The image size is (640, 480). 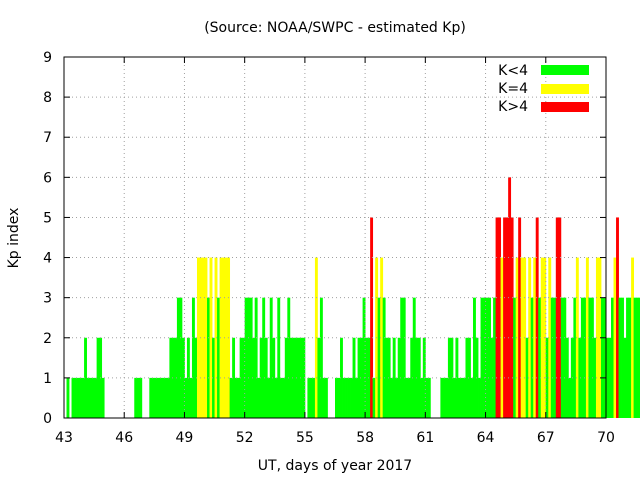 What do you see at coordinates (124, 438) in the screenshot?
I see `x-tick-label: 46` at bounding box center [124, 438].